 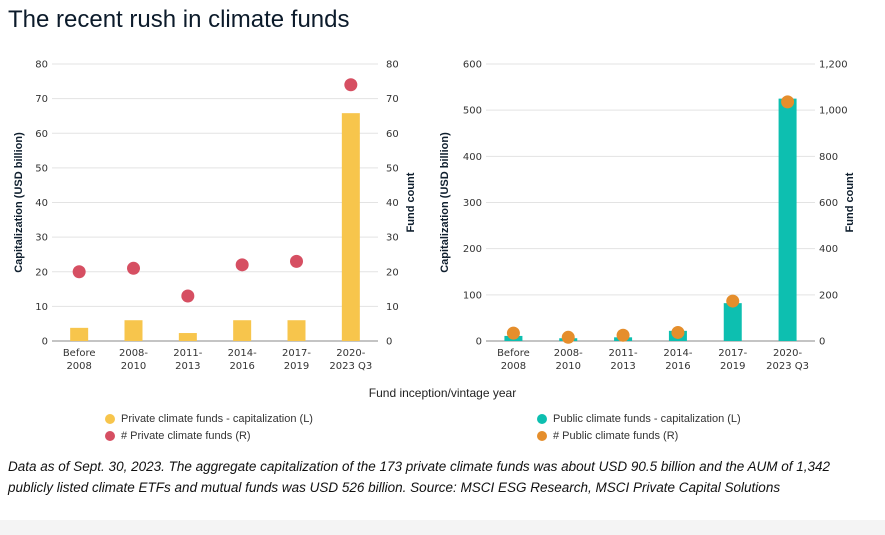 What do you see at coordinates (513, 353) in the screenshot?
I see `public-x-tick-label: Before` at bounding box center [513, 353].